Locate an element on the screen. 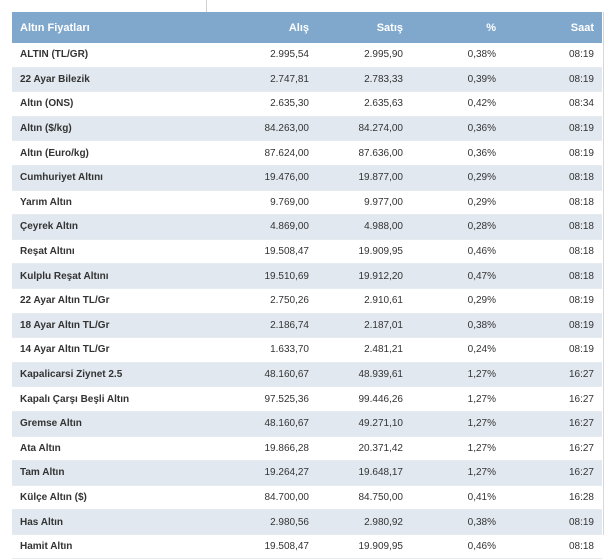 The height and width of the screenshot is (559, 613). row-buy-price: 19.264,27 is located at coordinates (246, 473).